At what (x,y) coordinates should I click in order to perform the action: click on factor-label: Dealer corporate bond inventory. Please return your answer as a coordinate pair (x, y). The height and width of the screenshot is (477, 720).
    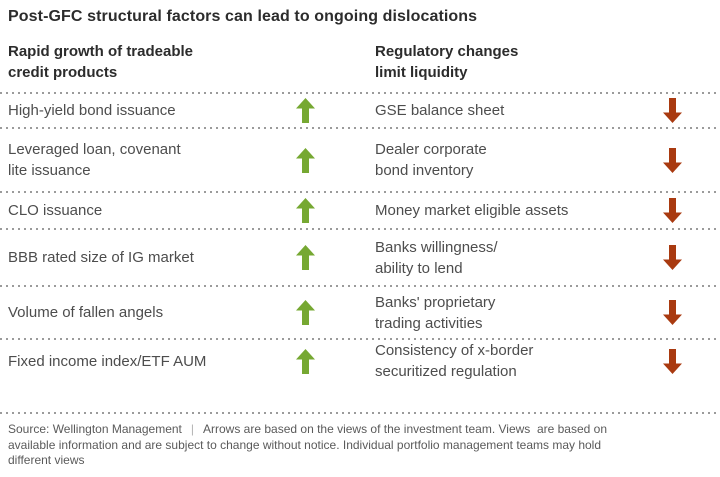
    Looking at the image, I should click on (431, 160).